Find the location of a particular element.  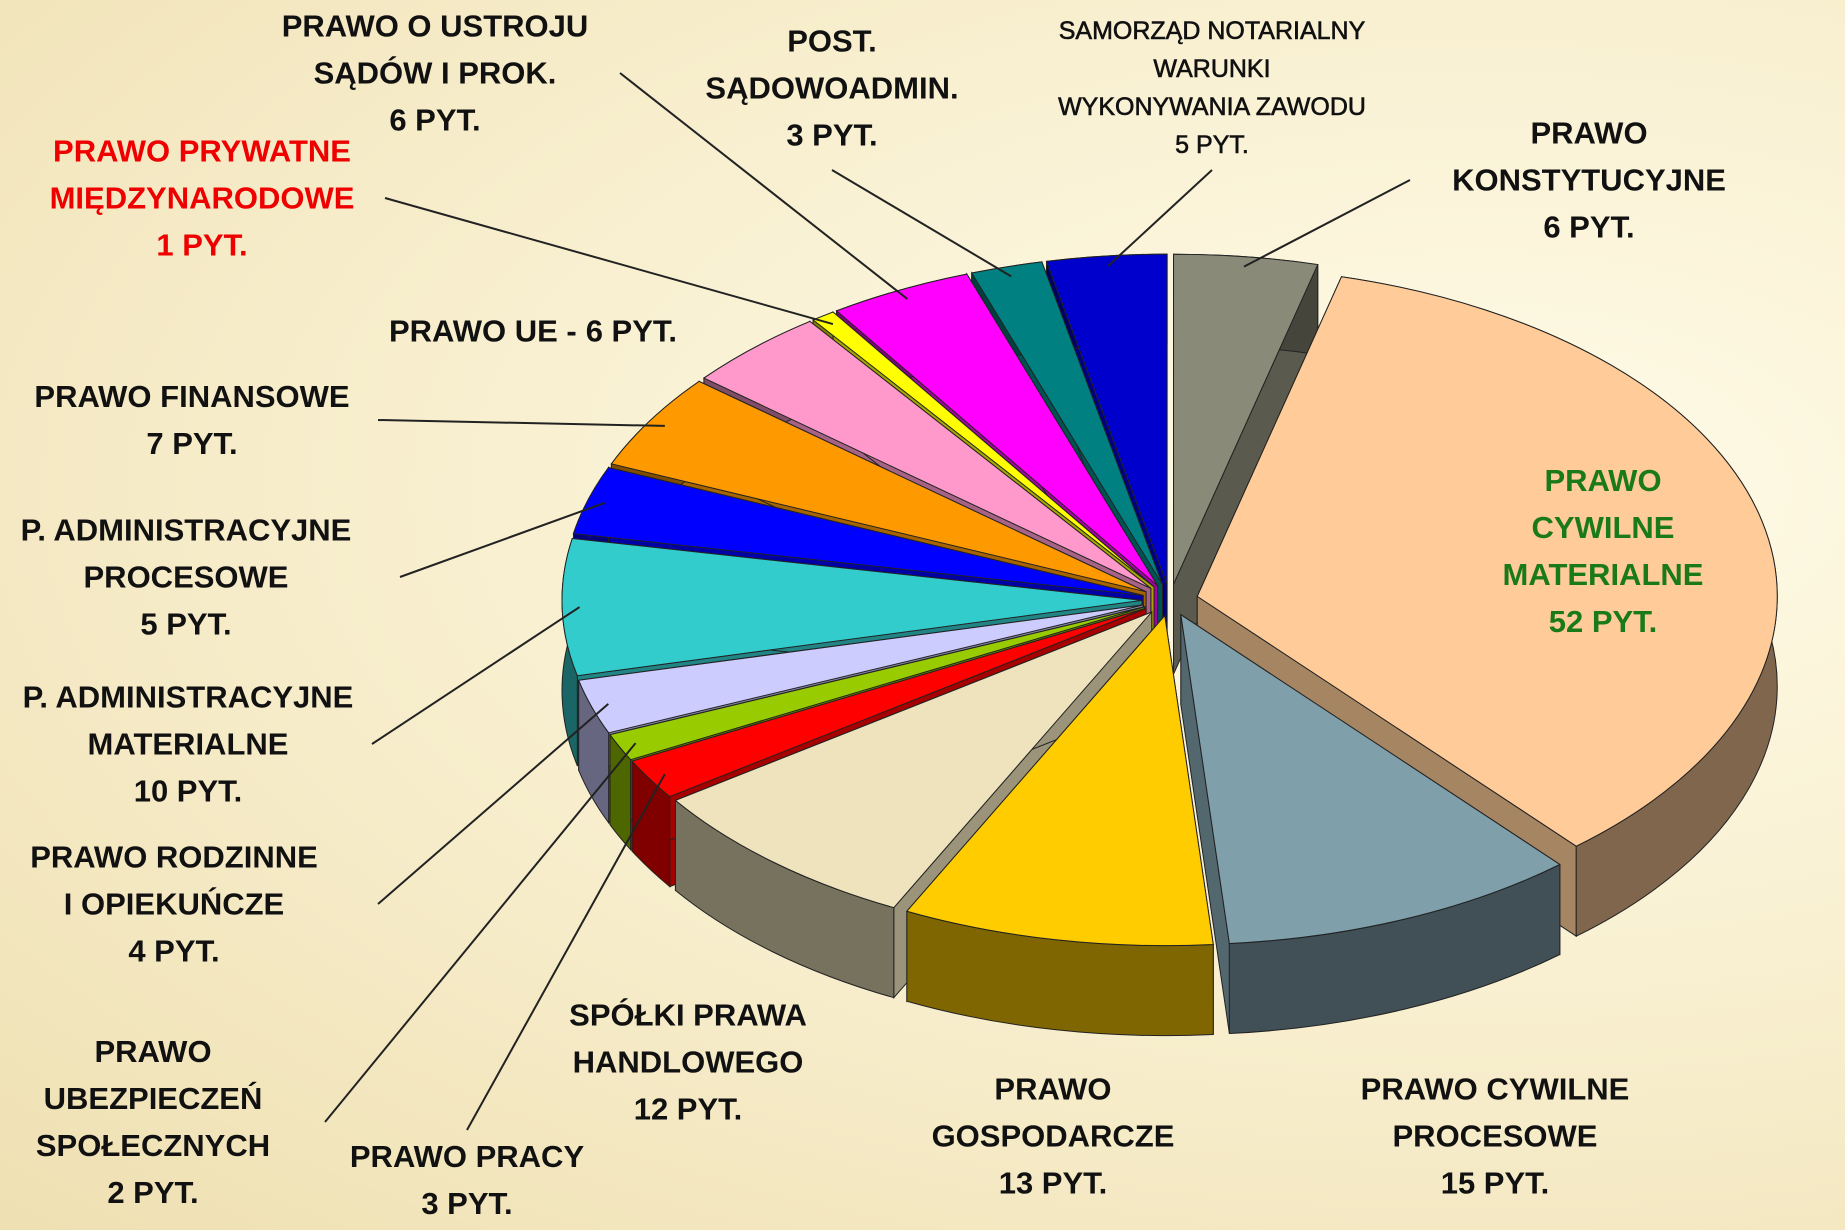

slice-label: PRAWO FINANSOWE 7 PYT. is located at coordinates (191, 420).